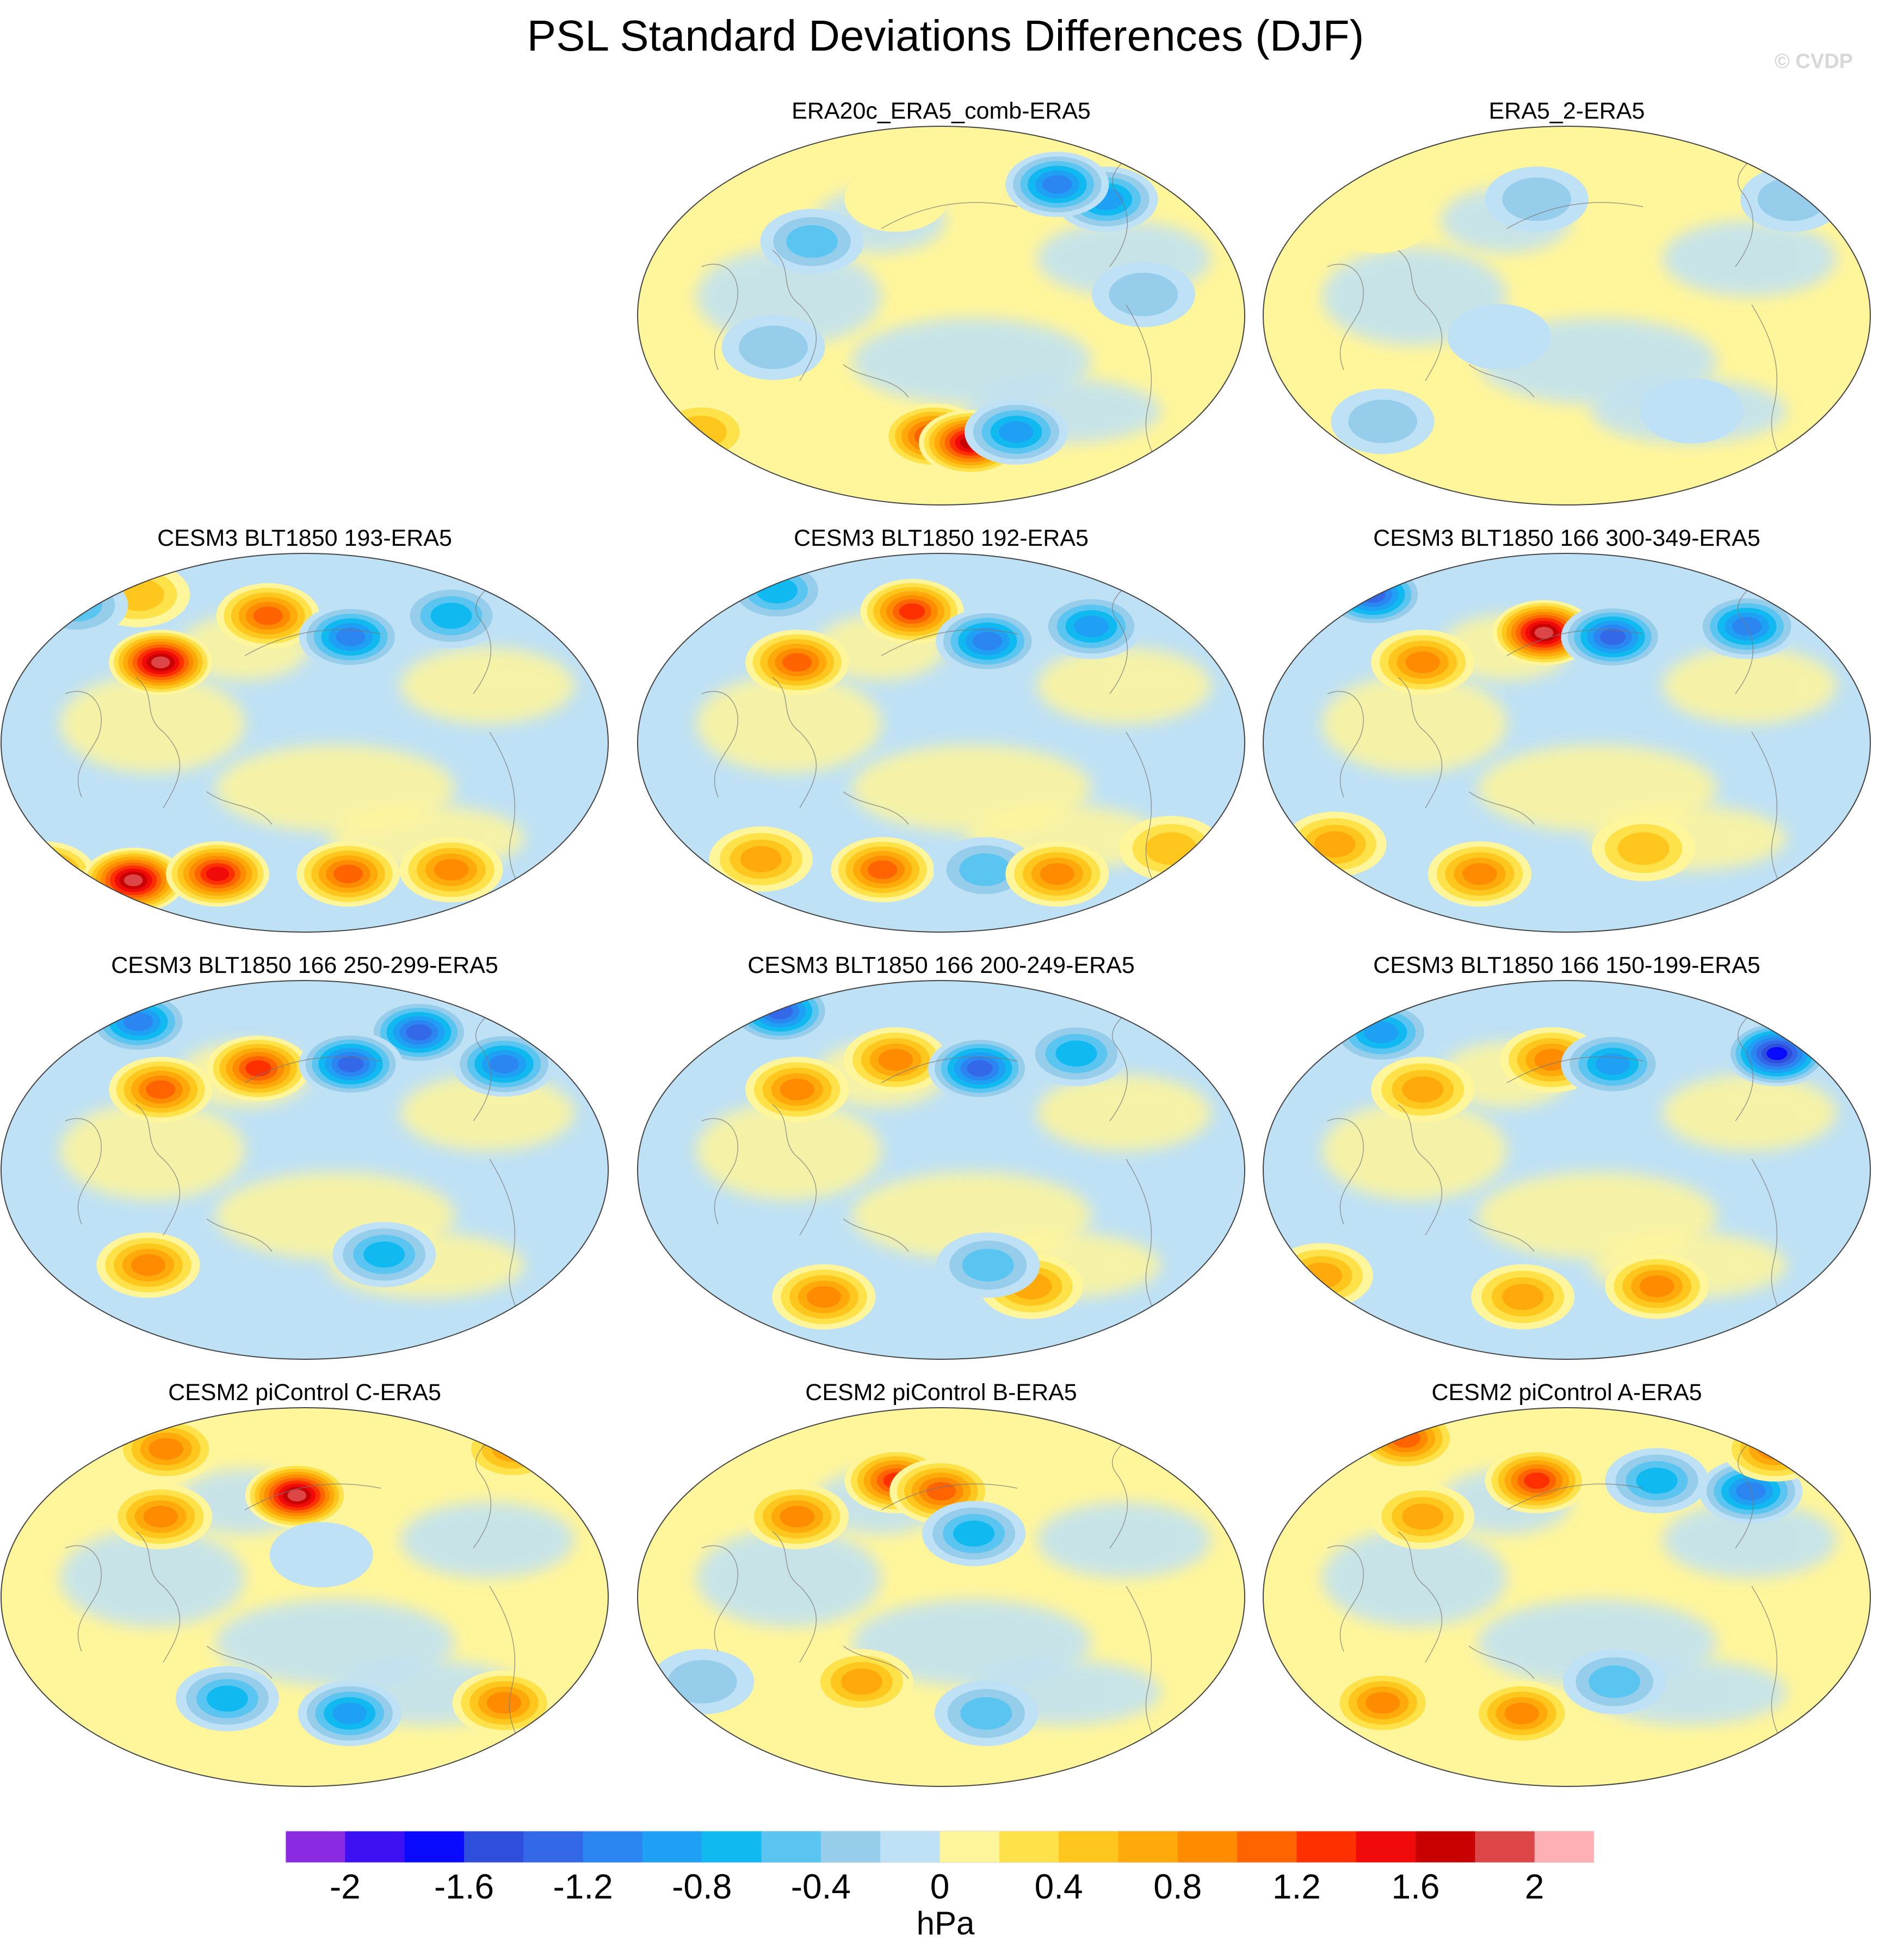  What do you see at coordinates (941, 538) in the screenshot?
I see `panel-title: CESM3 BLT1850 192-ERA5` at bounding box center [941, 538].